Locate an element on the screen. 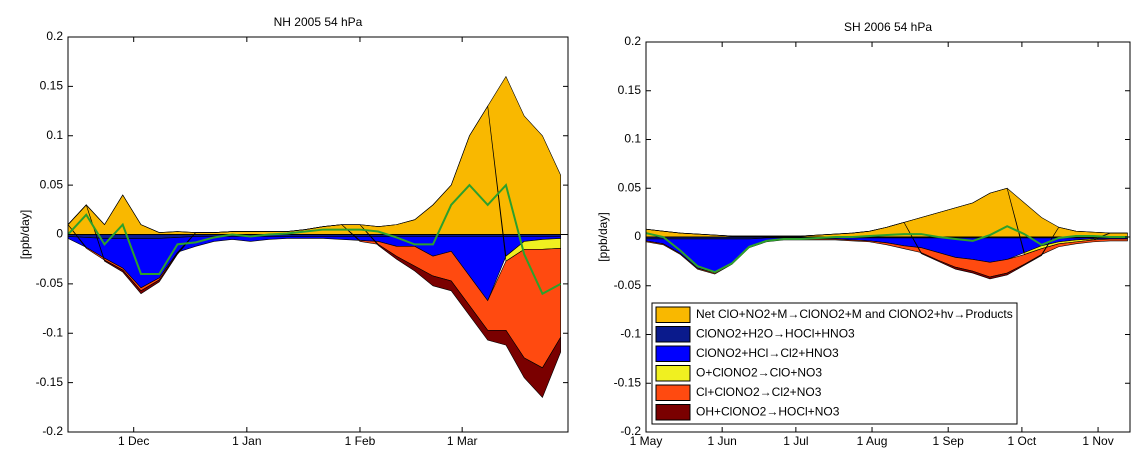 The height and width of the screenshot is (449, 1137). x-tick-label: 1 Jul is located at coordinates (795, 441).